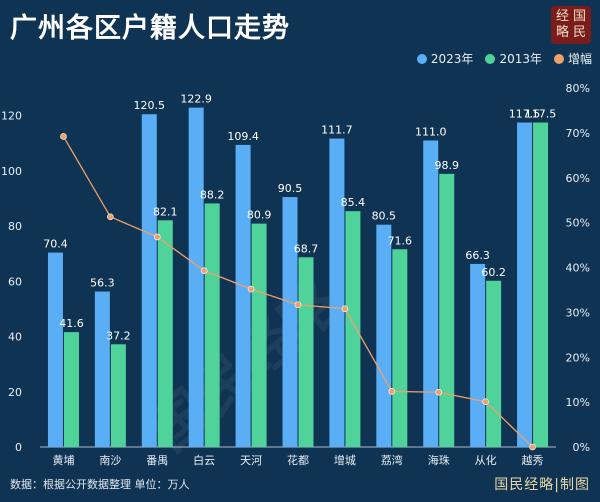  What do you see at coordinates (157, 460) in the screenshot?
I see `category-label: 番禺` at bounding box center [157, 460].